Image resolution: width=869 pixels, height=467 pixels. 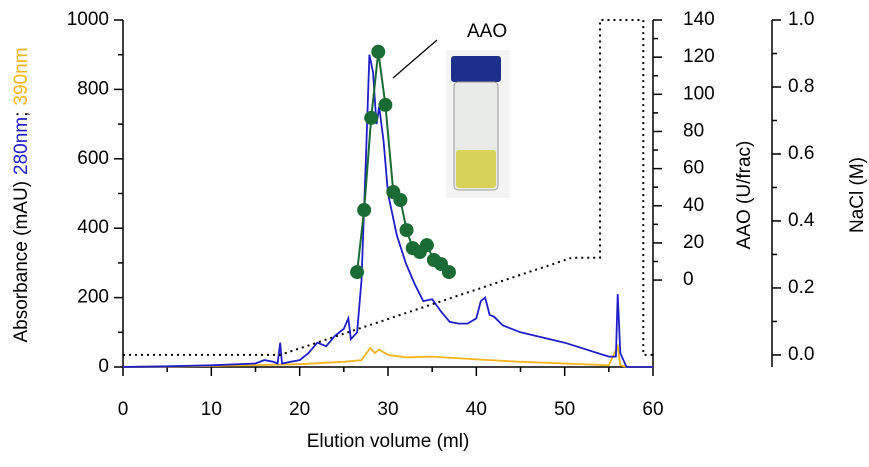 What do you see at coordinates (93, 297) in the screenshot?
I see `y-tick-label: 200` at bounding box center [93, 297].